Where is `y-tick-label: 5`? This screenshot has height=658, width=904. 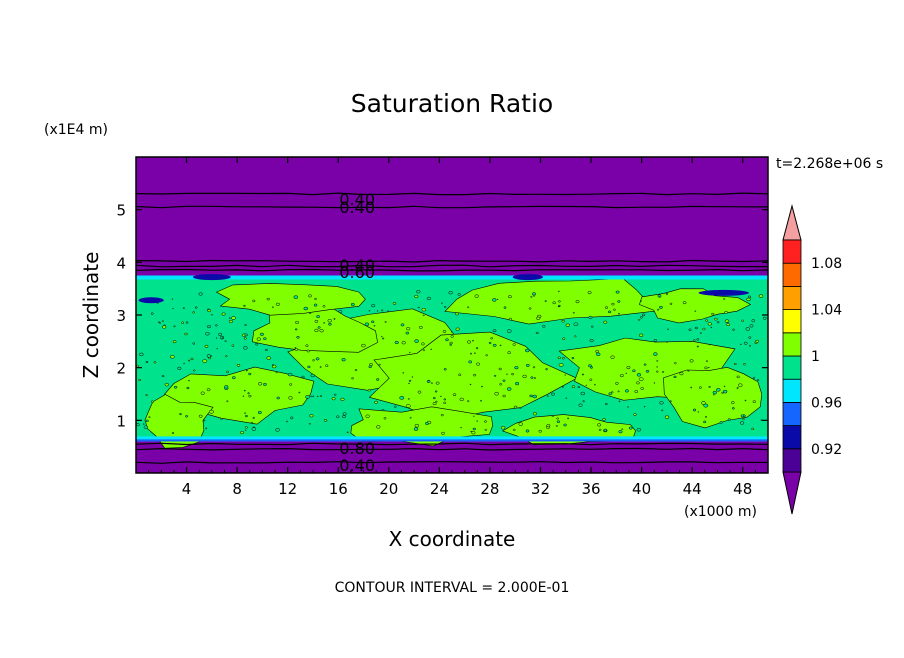
y-tick-label: 5 is located at coordinates (121, 211).